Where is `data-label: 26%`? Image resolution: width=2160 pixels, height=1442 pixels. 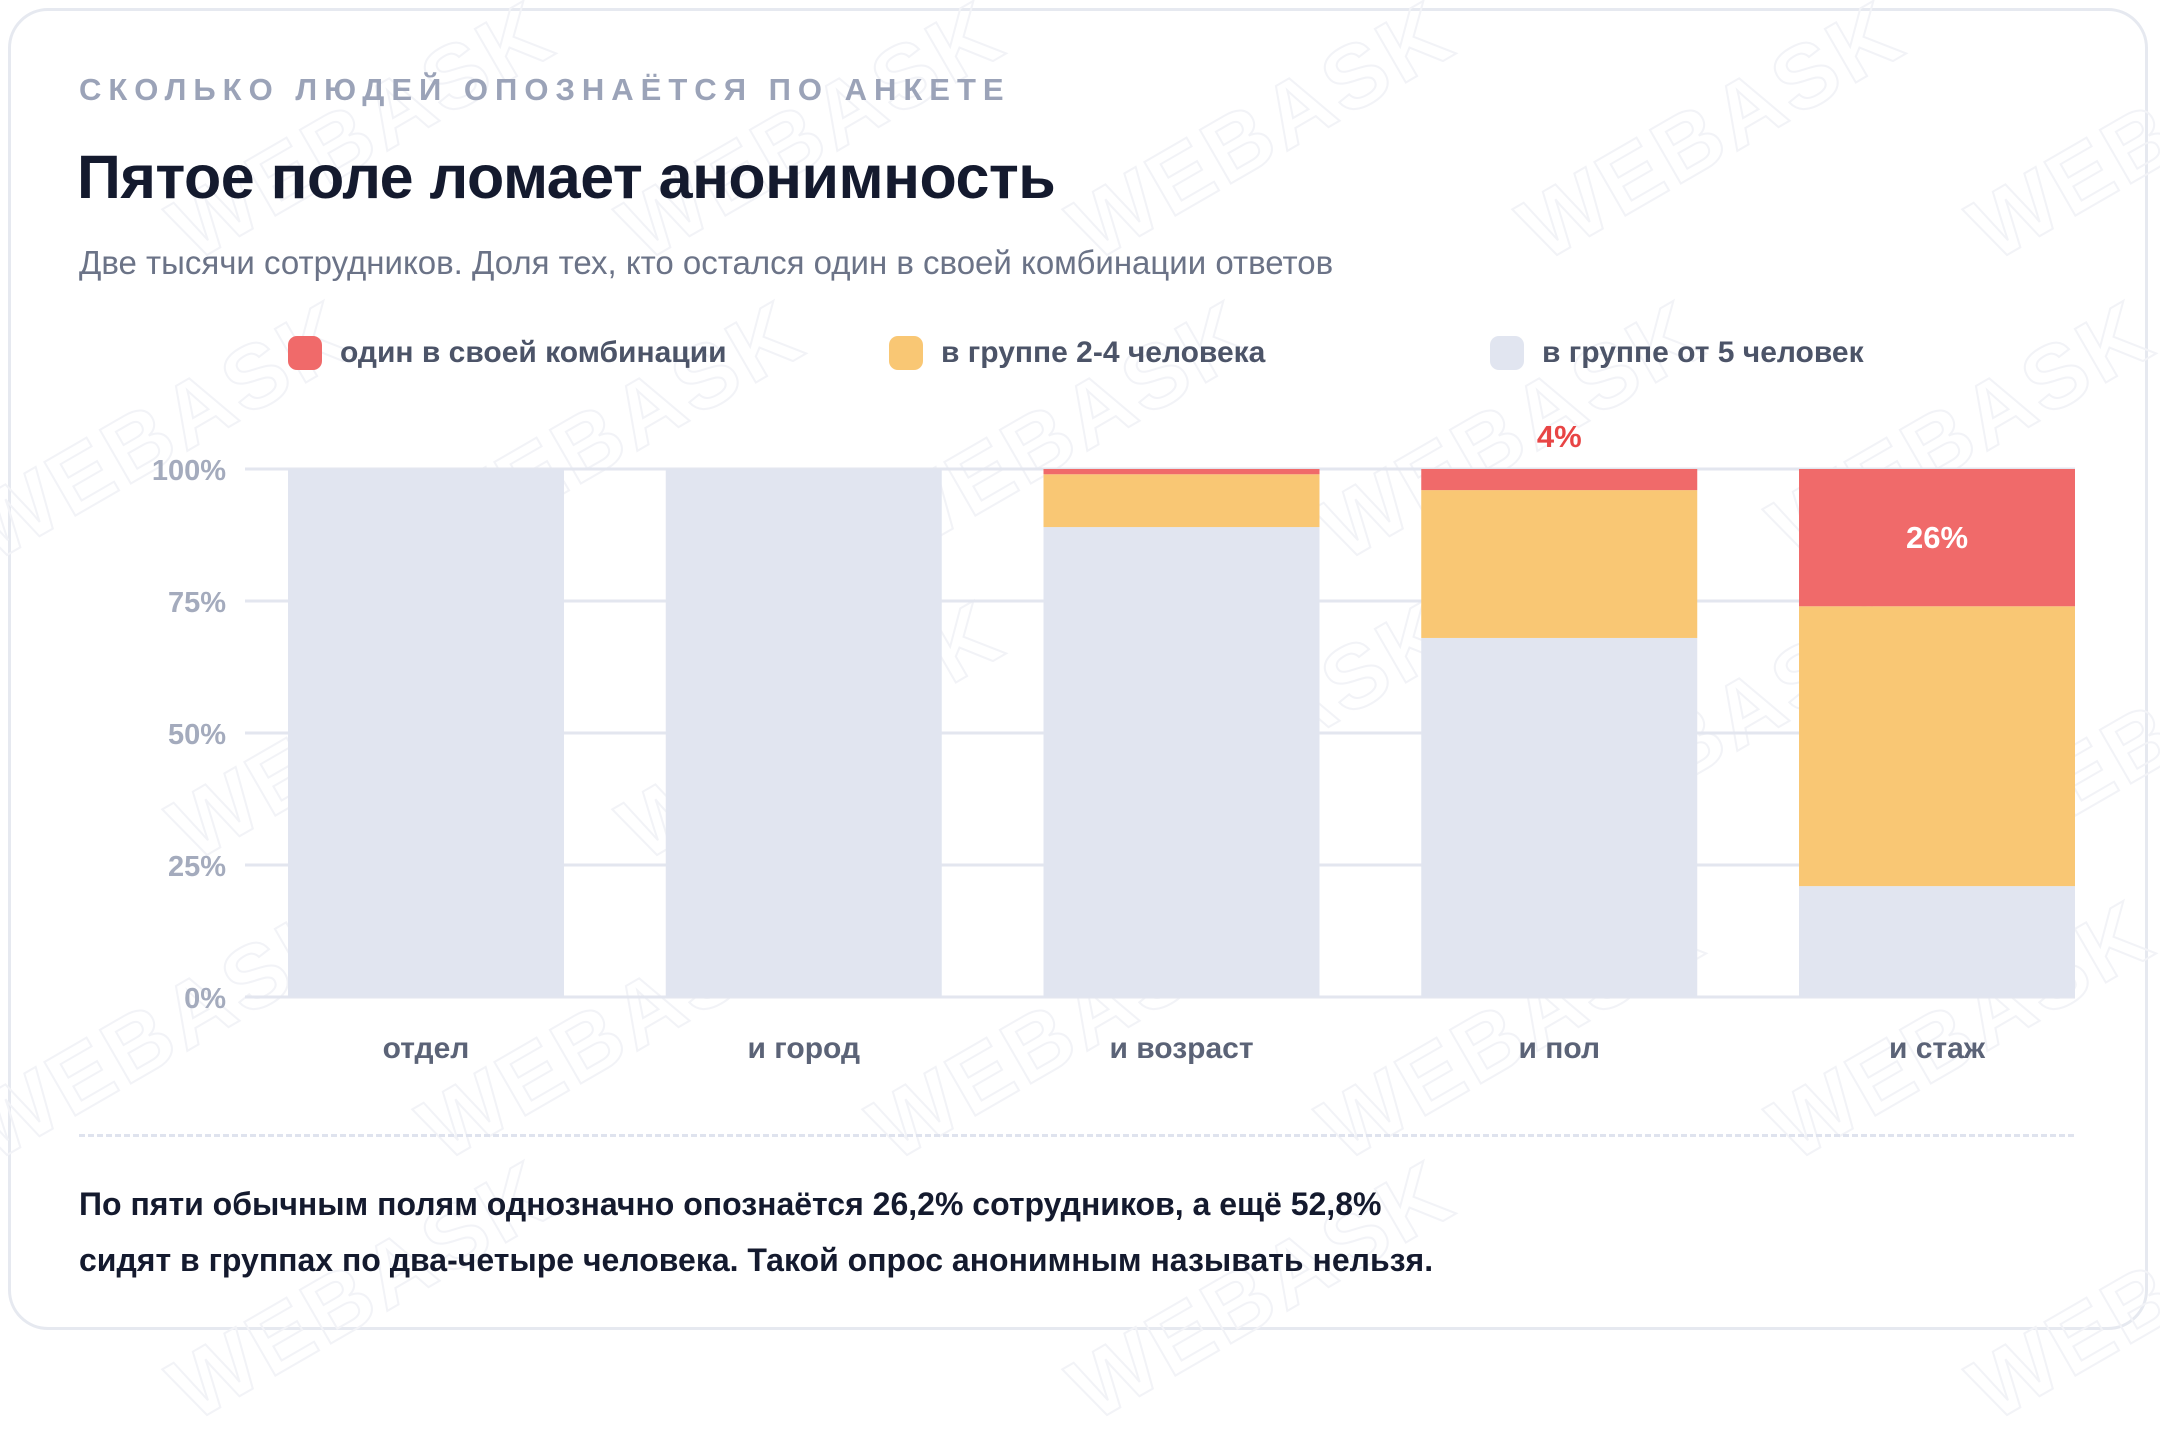 data-label: 26% is located at coordinates (1937, 537).